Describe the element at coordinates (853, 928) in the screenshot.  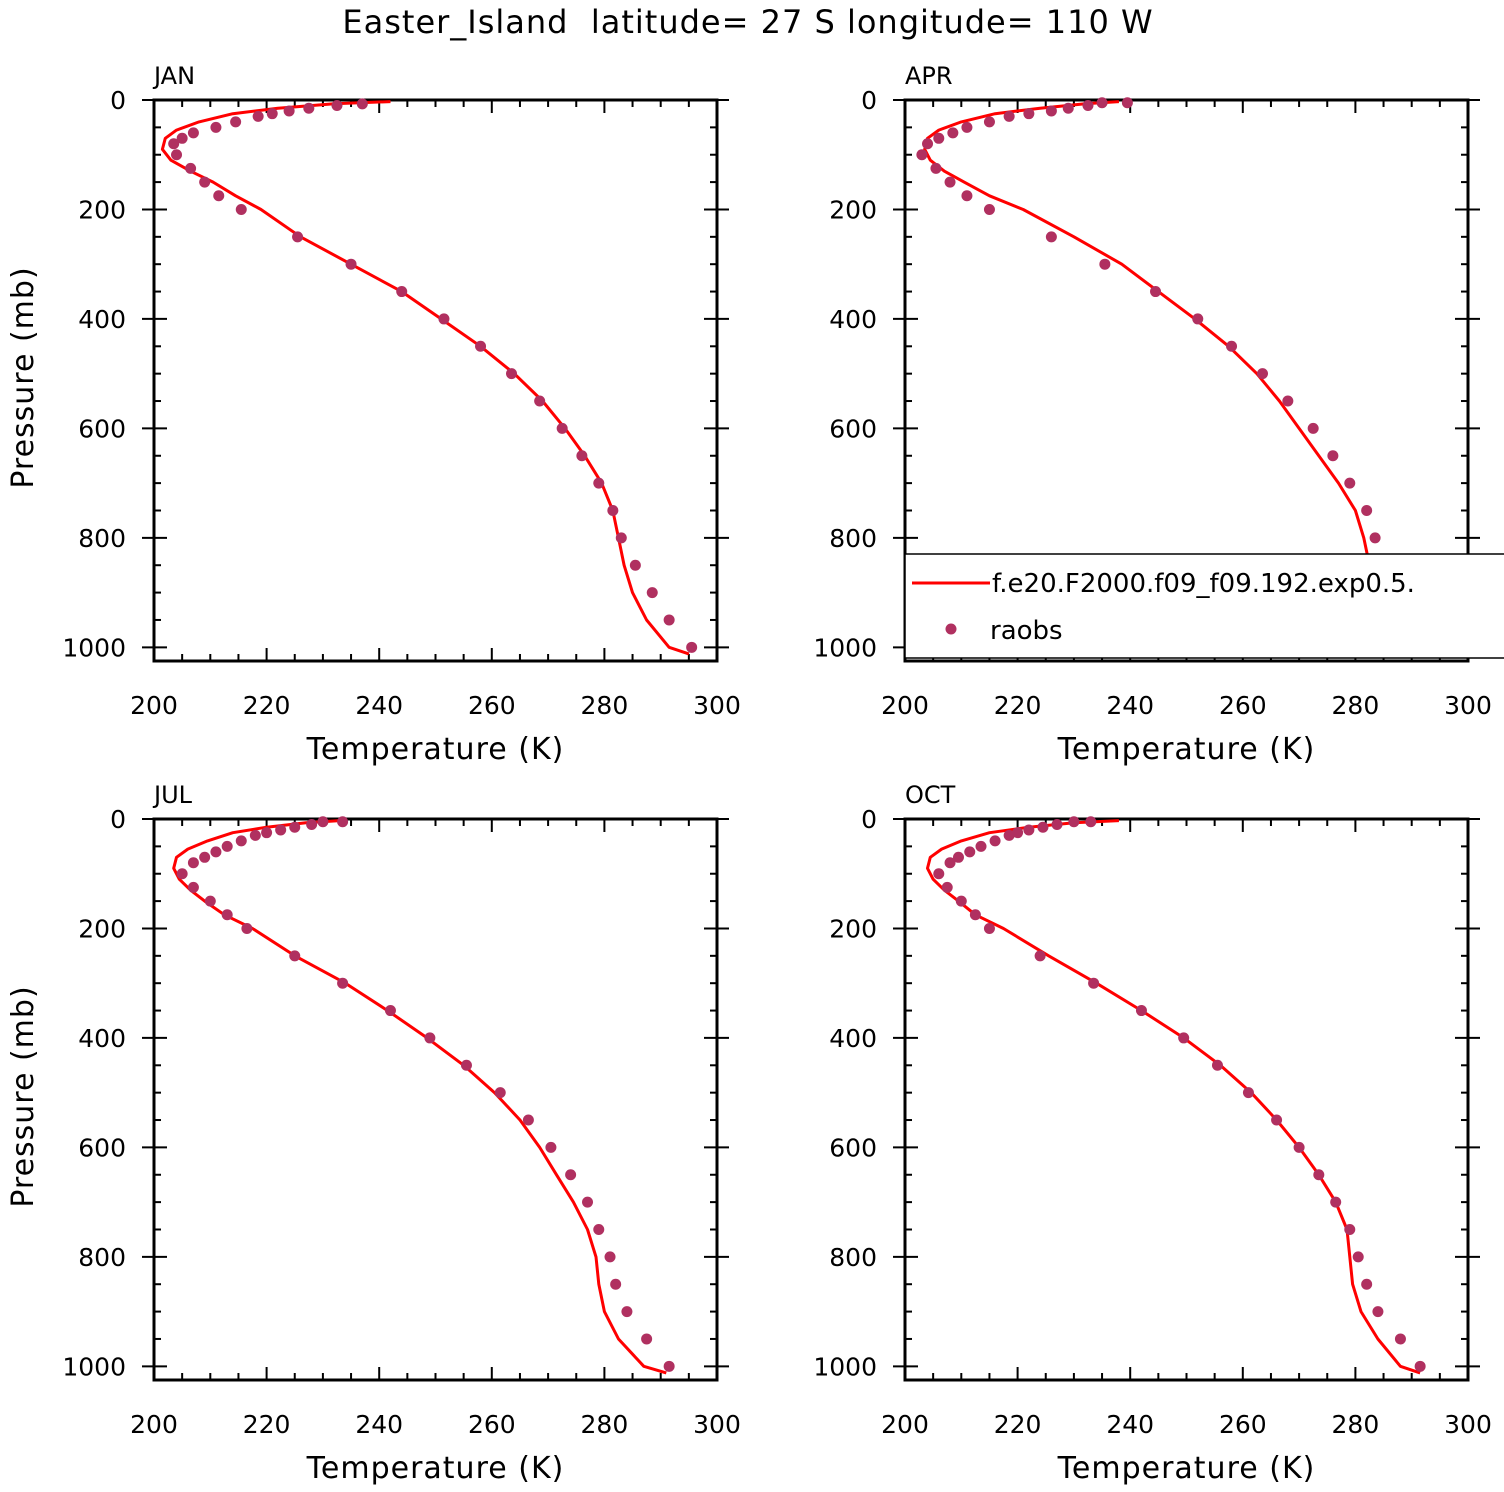
I see `y-tick-label: 200` at that location.